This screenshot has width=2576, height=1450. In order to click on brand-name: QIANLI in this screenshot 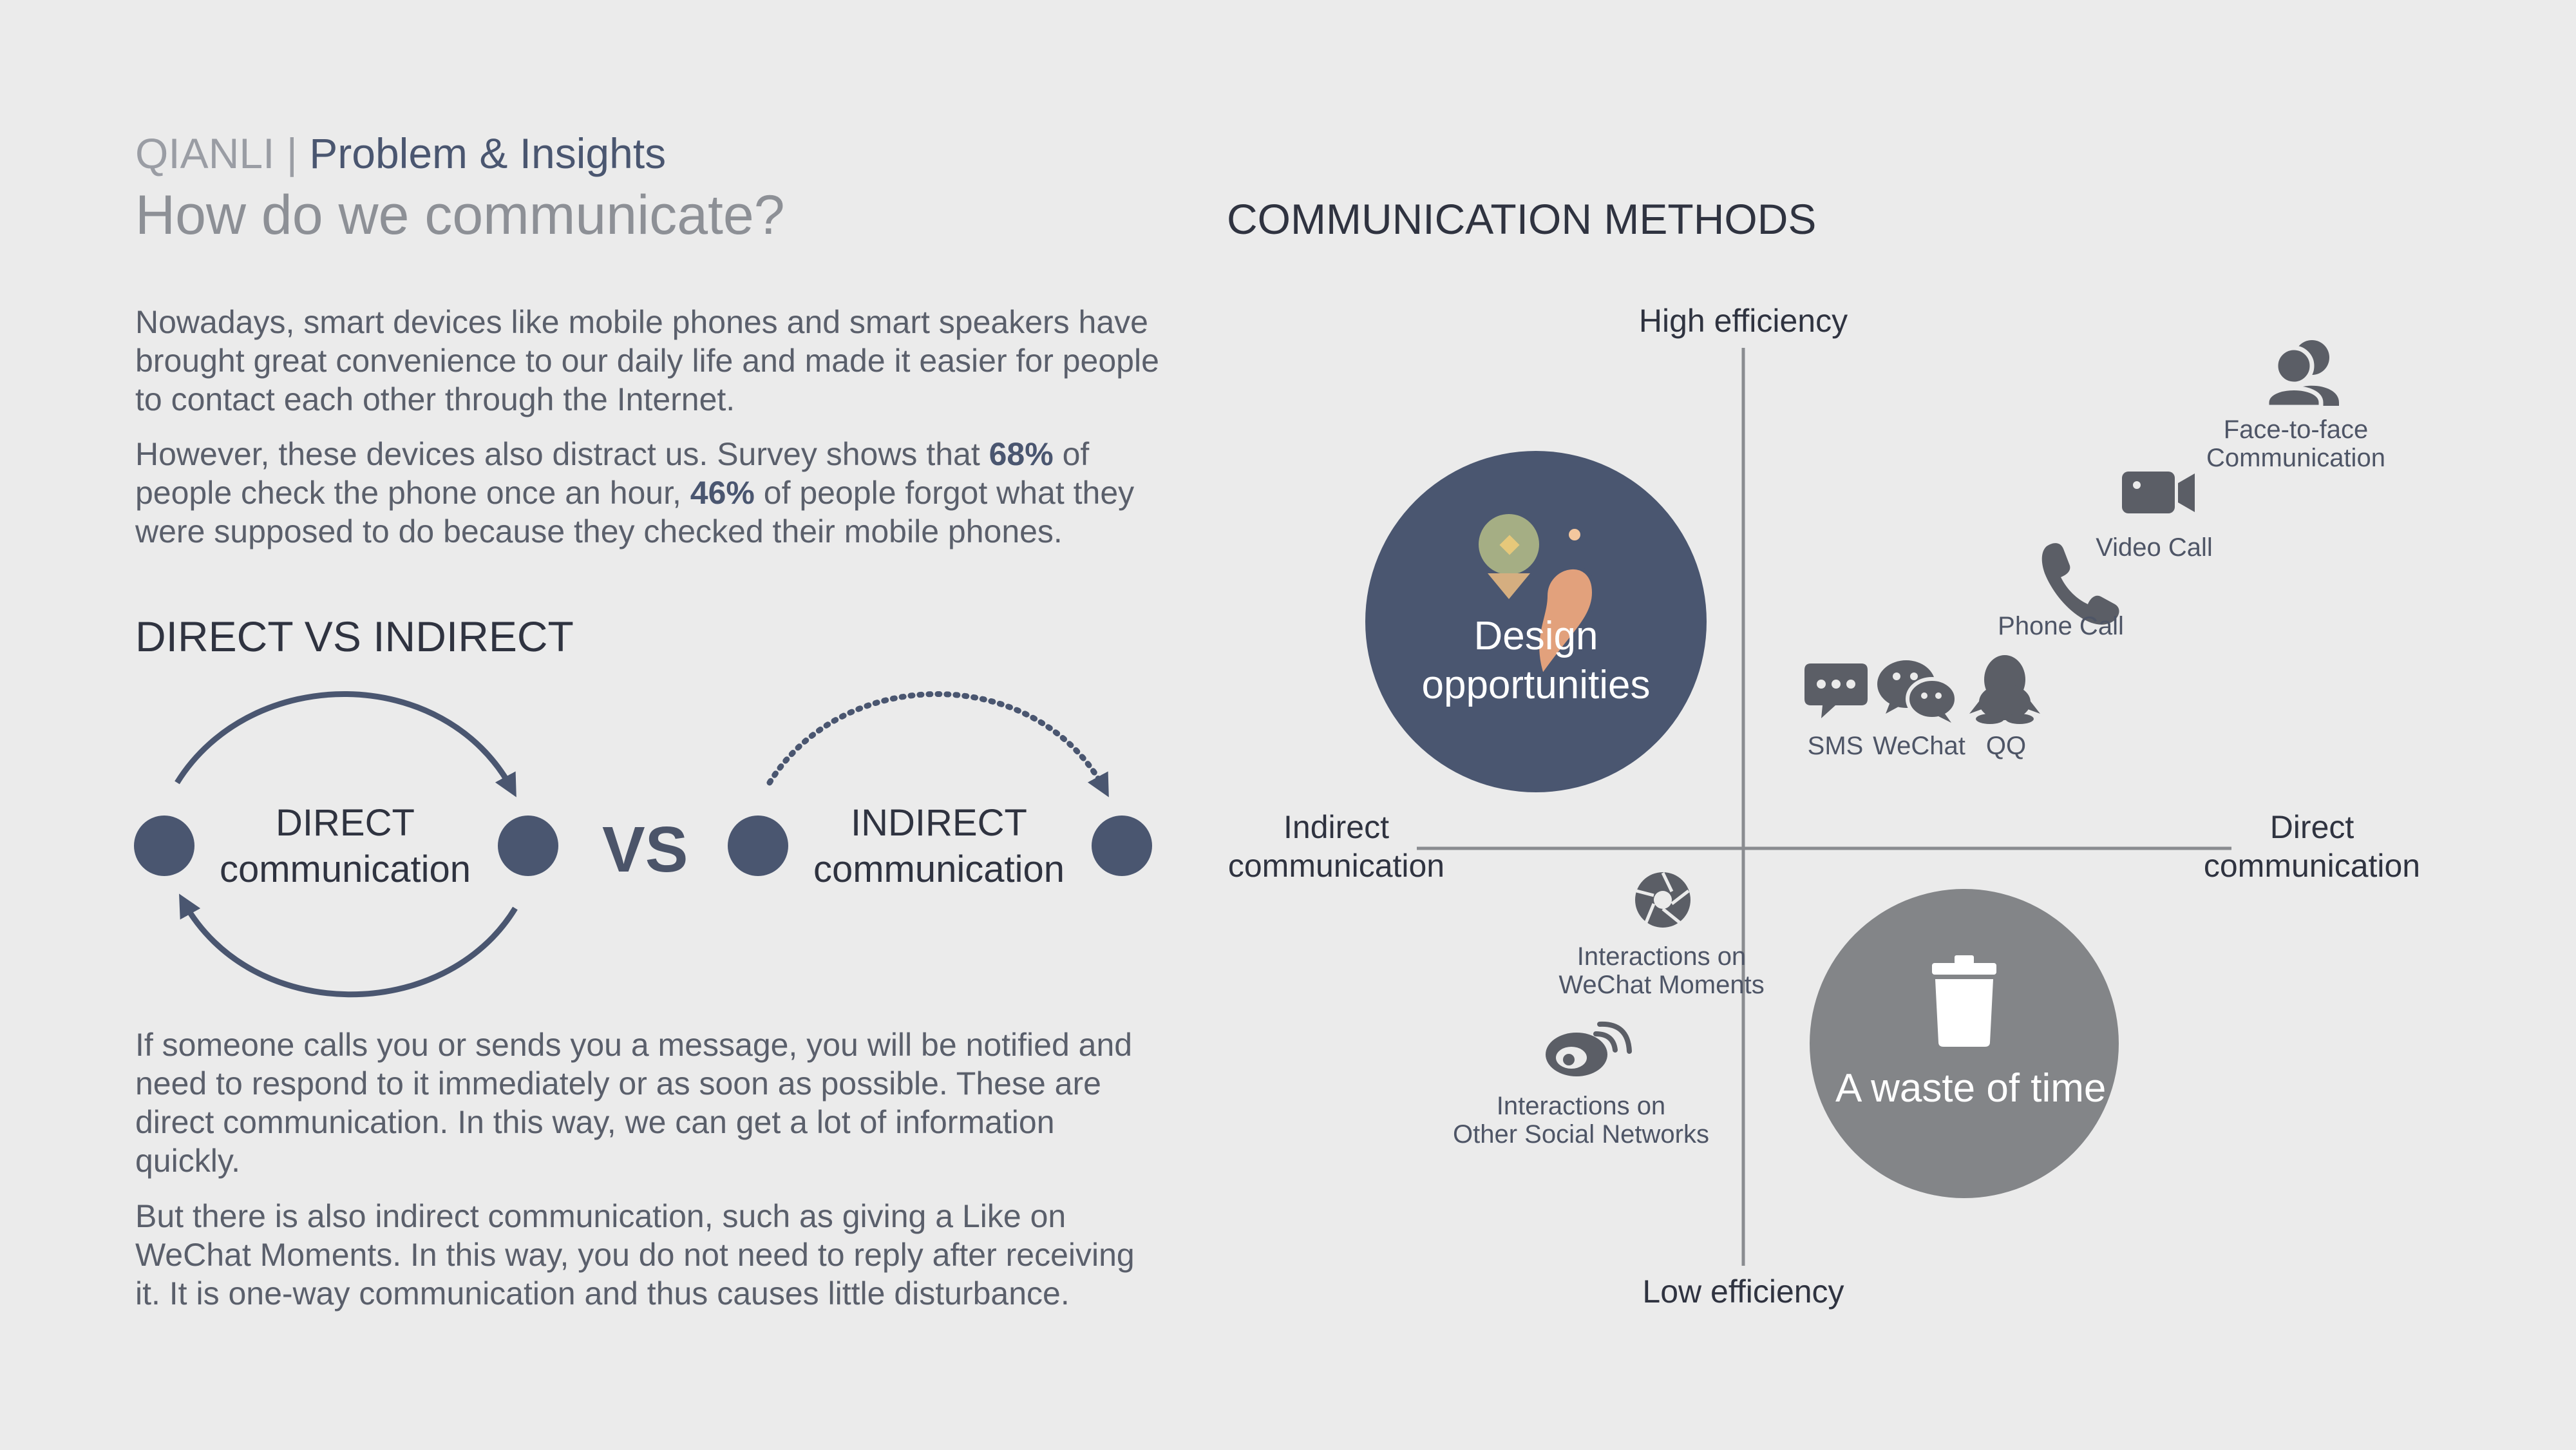, I will do `click(205, 153)`.